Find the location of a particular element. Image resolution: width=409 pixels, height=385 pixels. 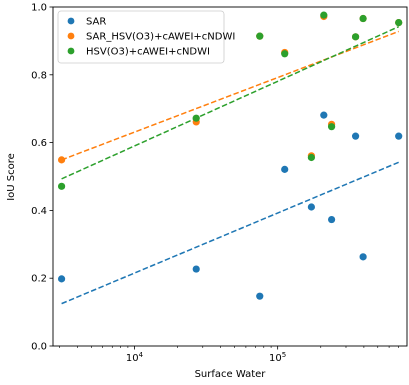

y-tick-label: 1.0 is located at coordinates (39, 8).